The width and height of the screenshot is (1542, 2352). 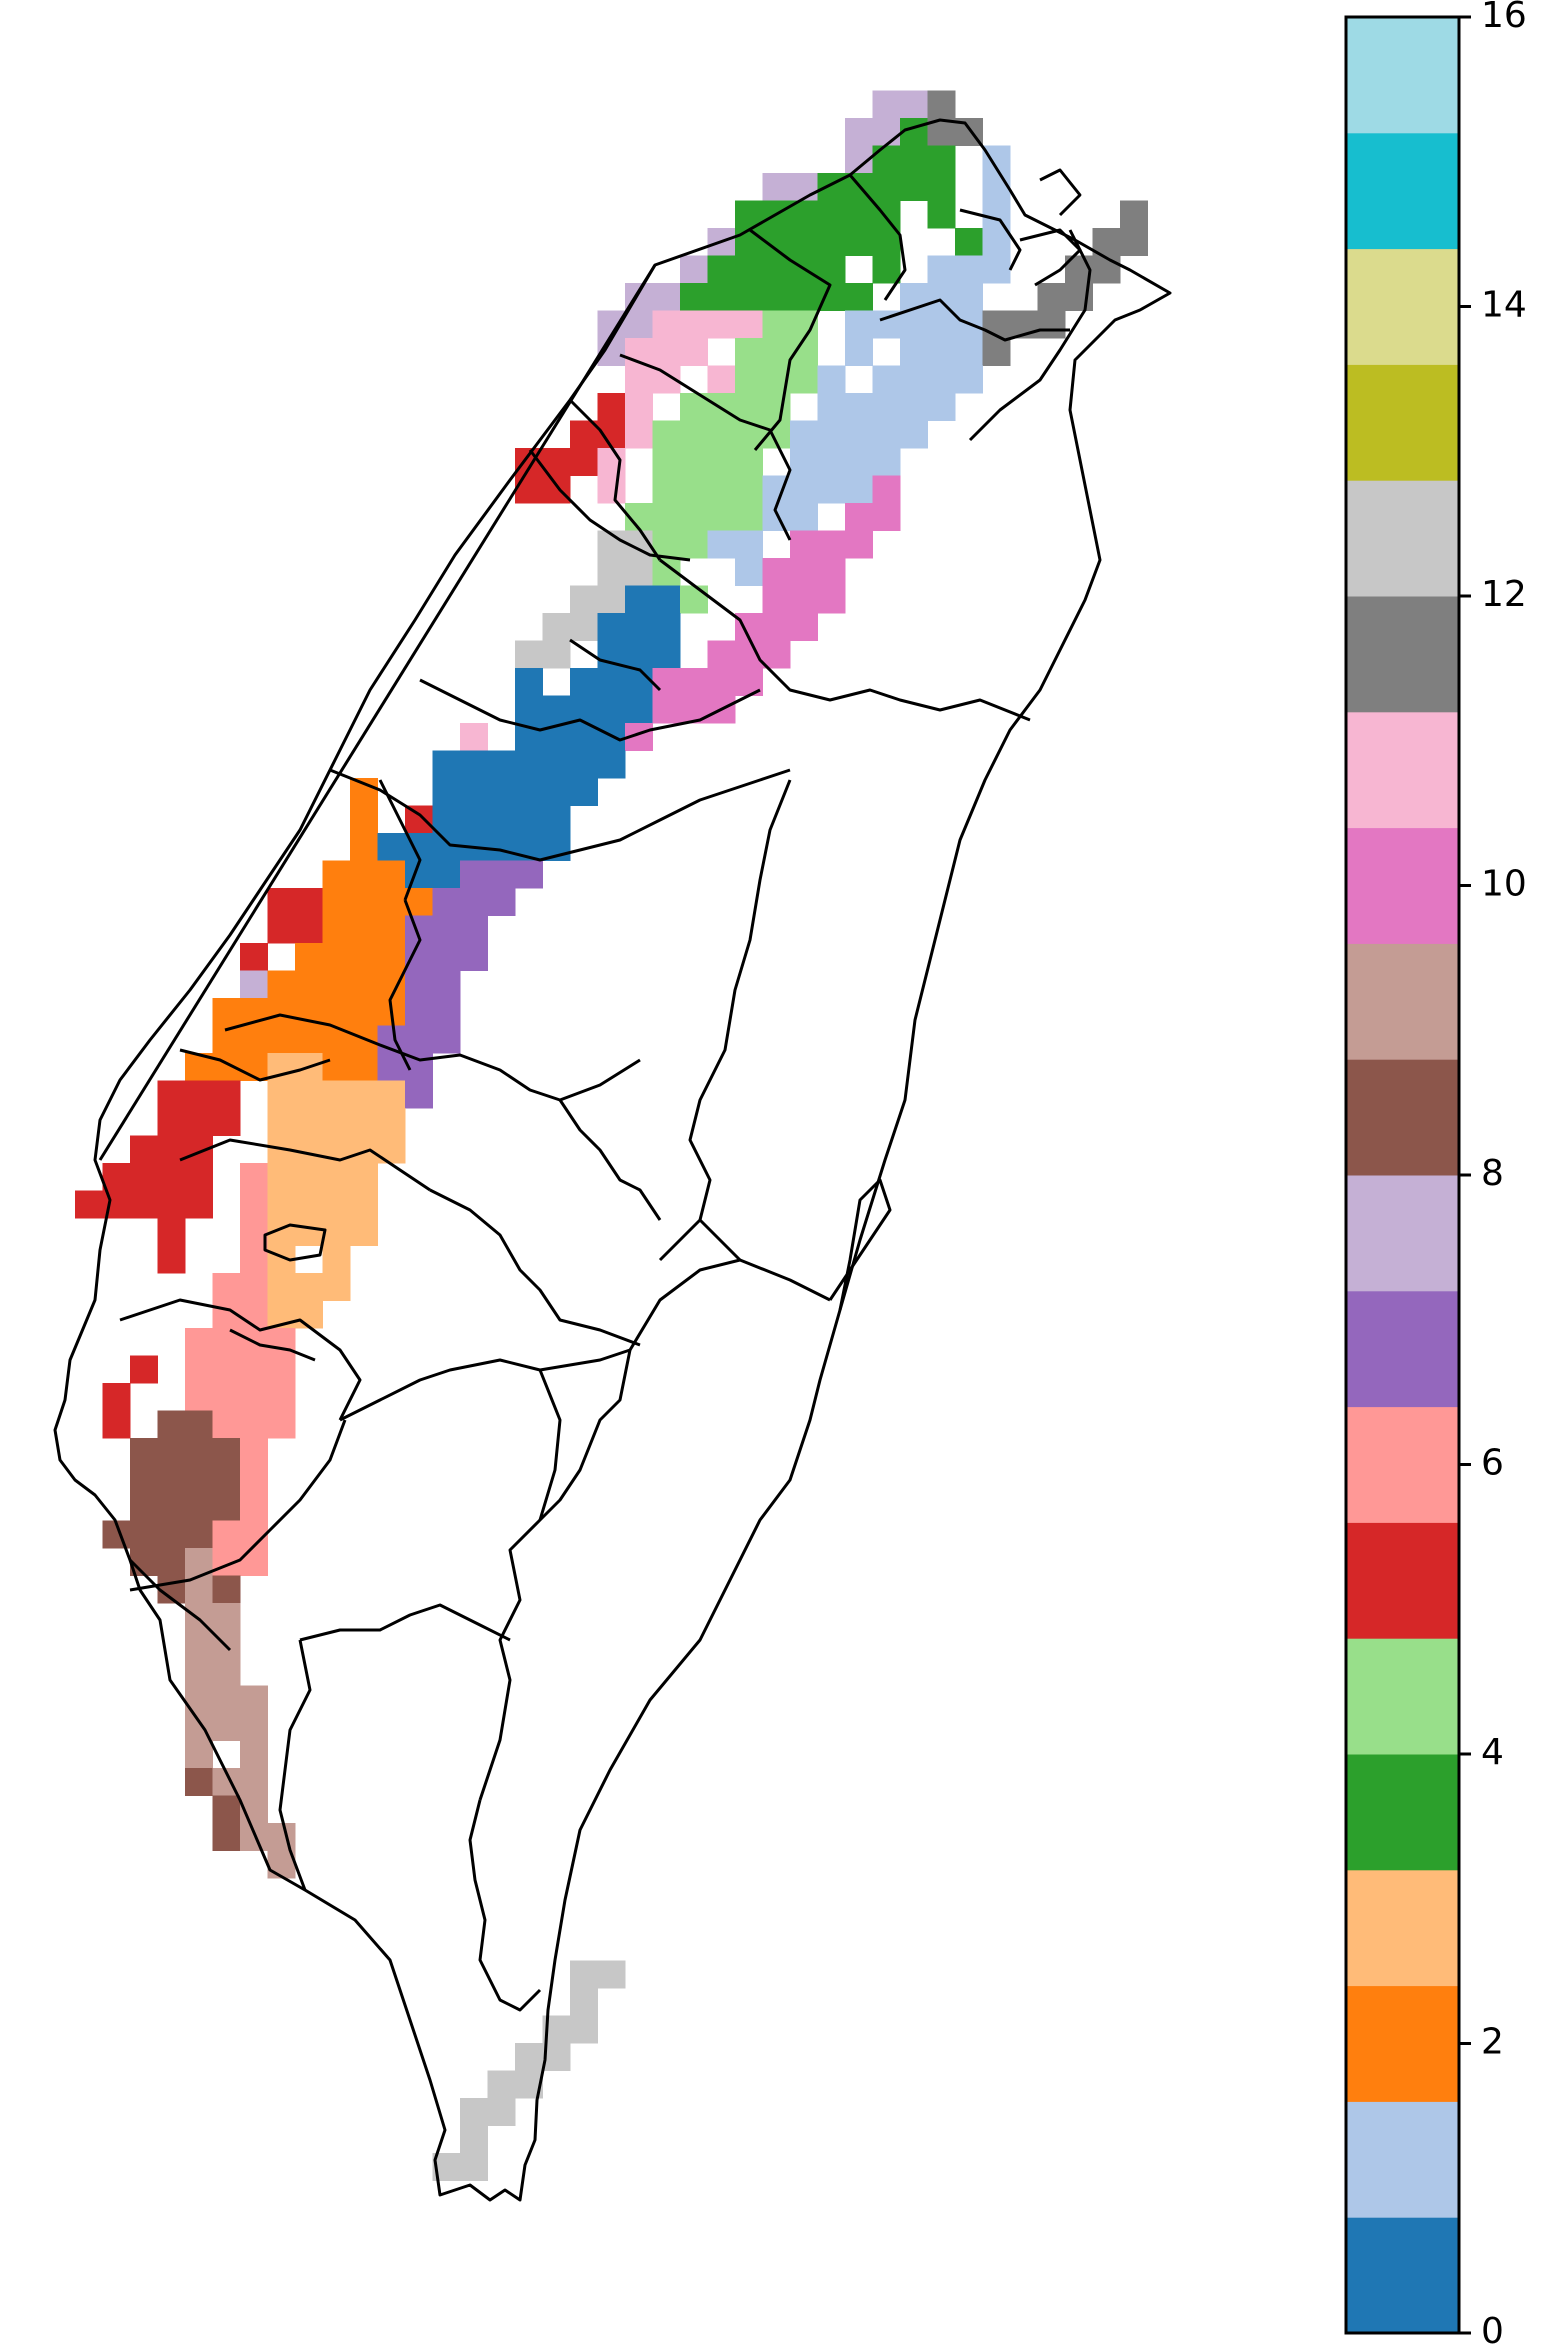 What do you see at coordinates (1504, 305) in the screenshot?
I see `colorbar-tick-label: 14` at bounding box center [1504, 305].